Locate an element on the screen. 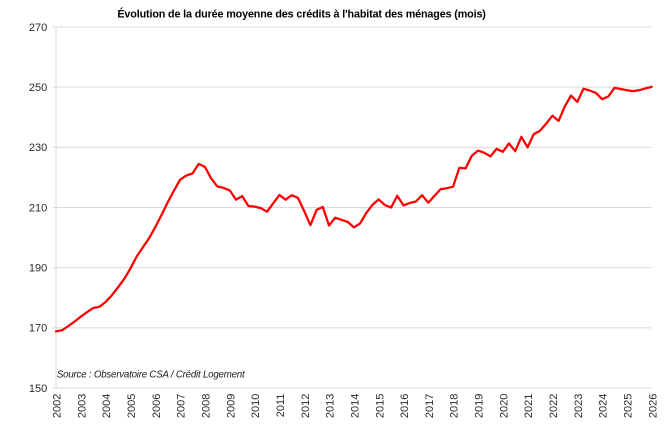 The height and width of the screenshot is (426, 671). svg-text: 2008 is located at coordinates (207, 406).